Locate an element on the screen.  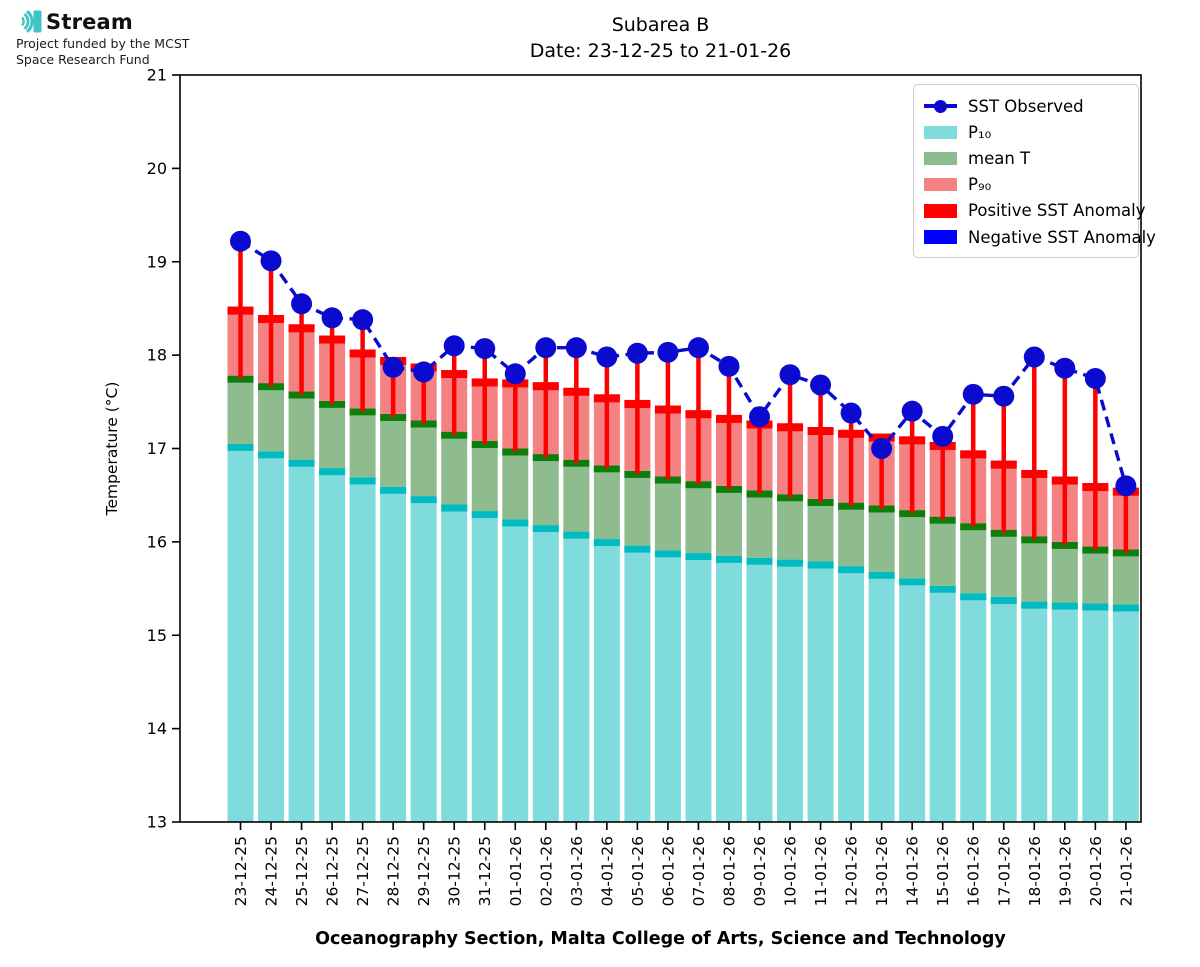
legend-label: P₉₀ is located at coordinates (980, 185).